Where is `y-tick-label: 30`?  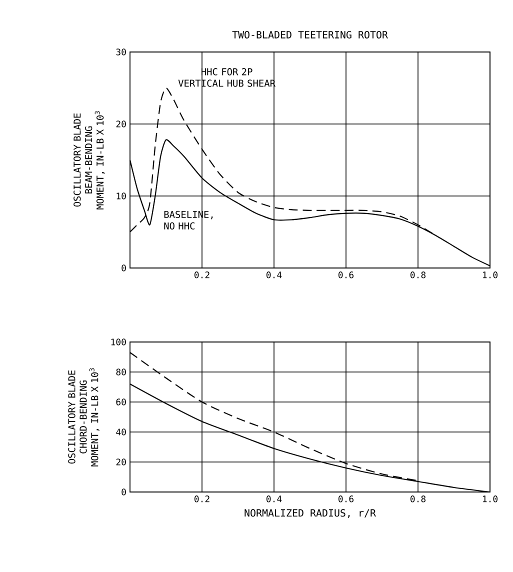 y-tick-label: 30 is located at coordinates (121, 52).